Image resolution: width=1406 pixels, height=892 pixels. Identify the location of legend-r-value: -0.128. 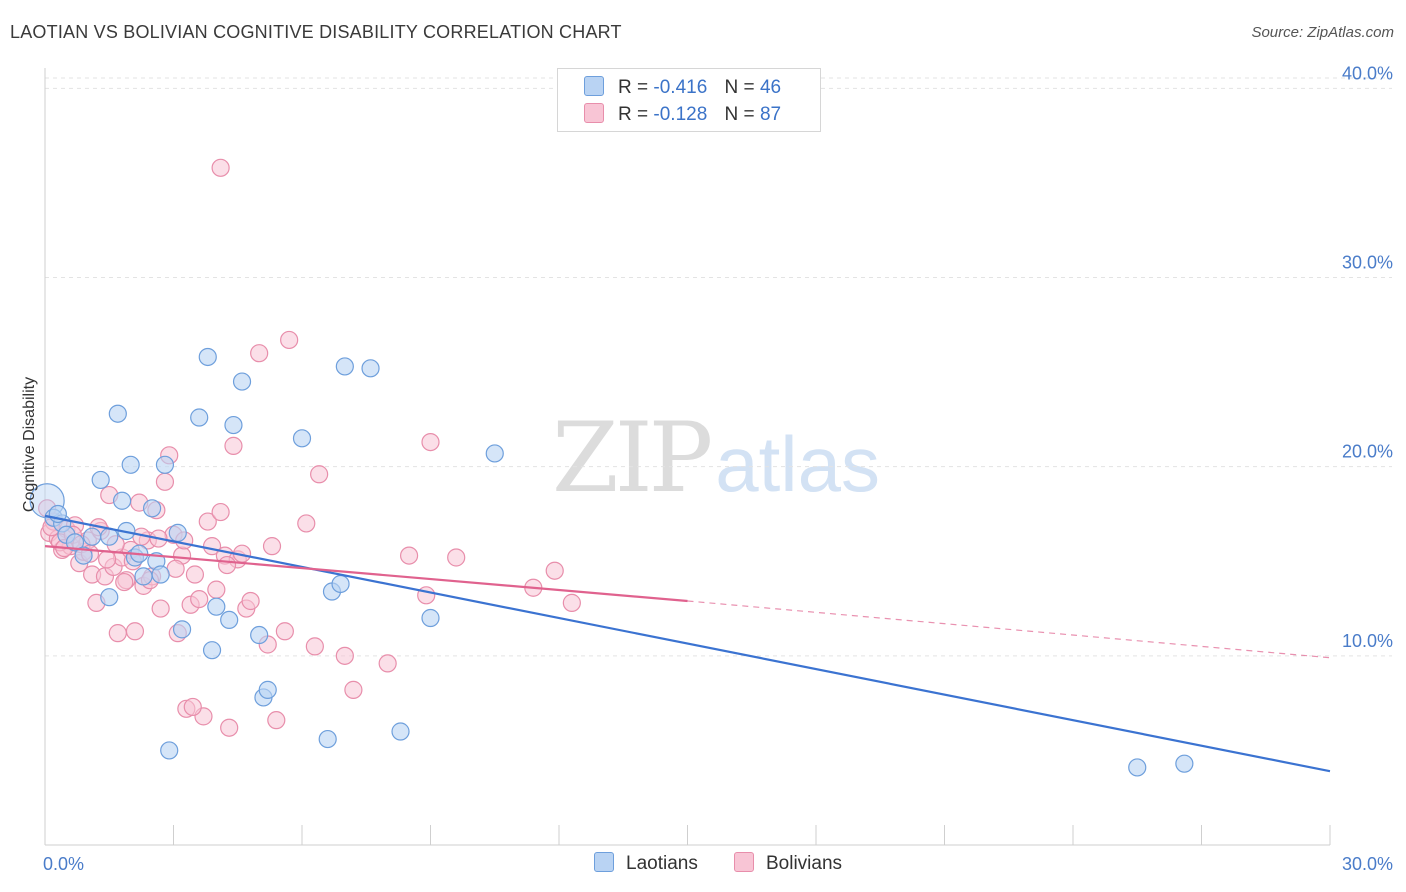
(680, 114).